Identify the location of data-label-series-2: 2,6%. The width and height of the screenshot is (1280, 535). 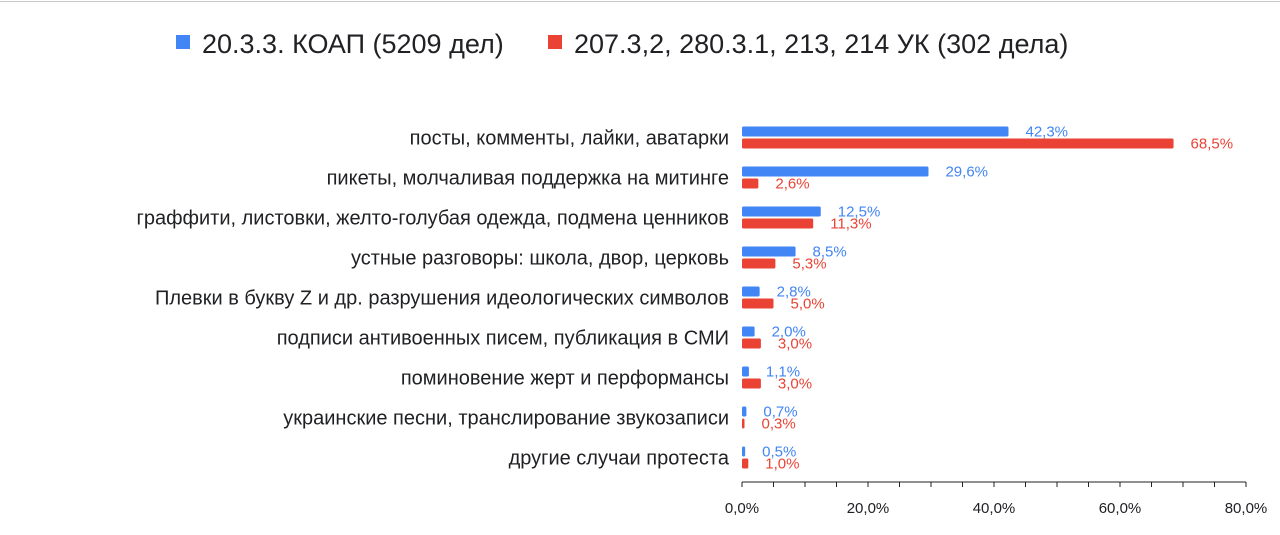
(792, 184).